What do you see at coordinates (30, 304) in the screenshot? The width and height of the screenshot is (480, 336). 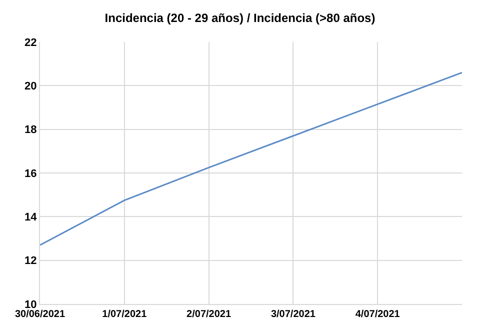 I see `y-tick-label: 10` at bounding box center [30, 304].